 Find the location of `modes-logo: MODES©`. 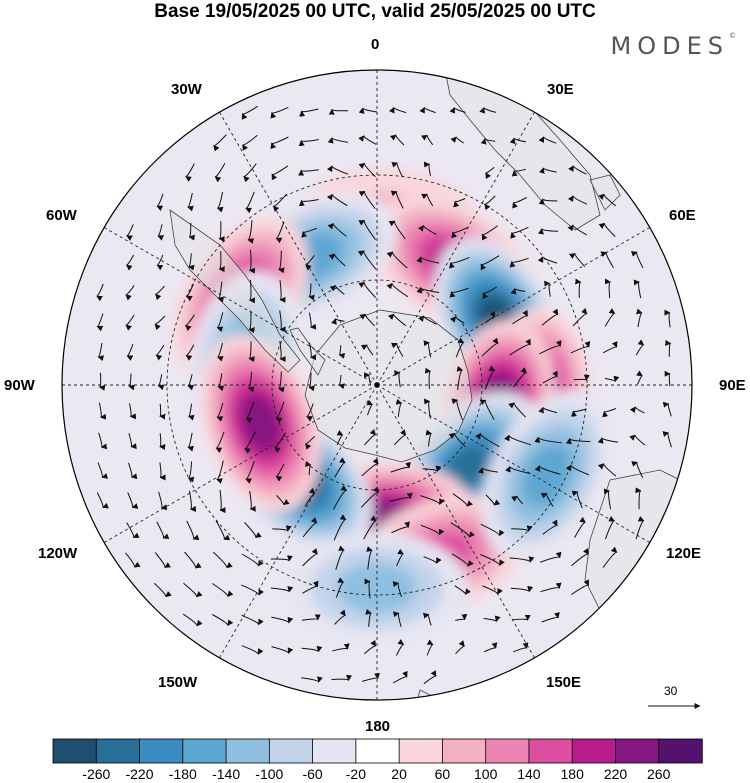

modes-logo: MODES© is located at coordinates (673, 46).